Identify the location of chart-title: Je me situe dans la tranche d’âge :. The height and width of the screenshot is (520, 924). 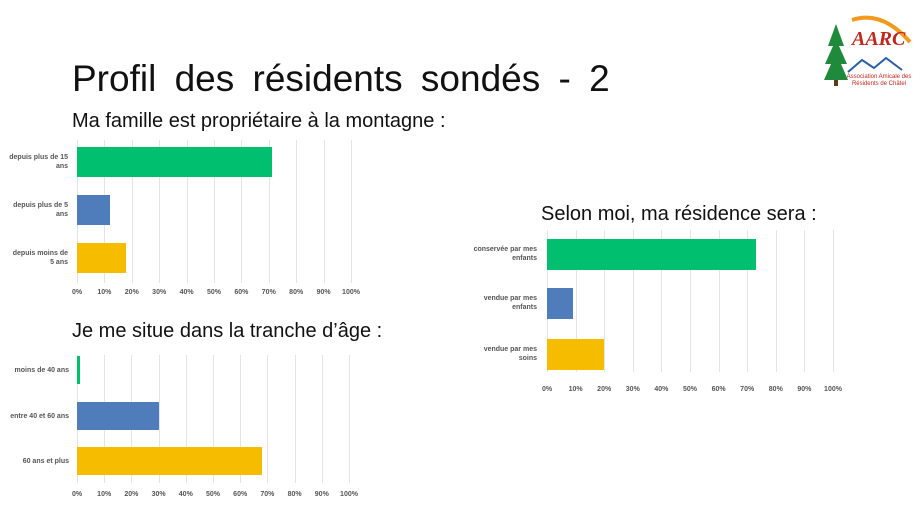
(227, 331).